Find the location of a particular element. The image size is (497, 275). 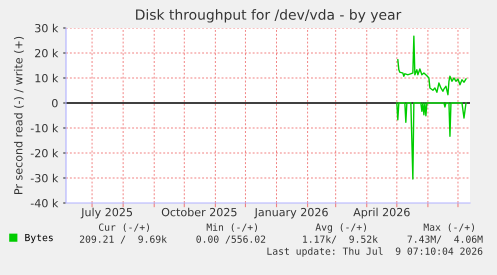

y-axis-title: Pr second read (-) / write (+) is located at coordinates (19, 115).